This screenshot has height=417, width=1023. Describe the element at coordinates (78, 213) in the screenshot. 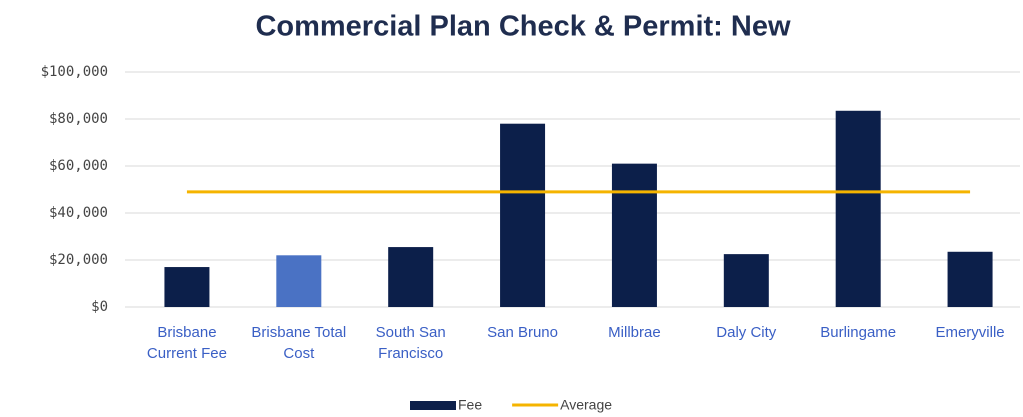

I see `y-tick-label: $40,000` at that location.